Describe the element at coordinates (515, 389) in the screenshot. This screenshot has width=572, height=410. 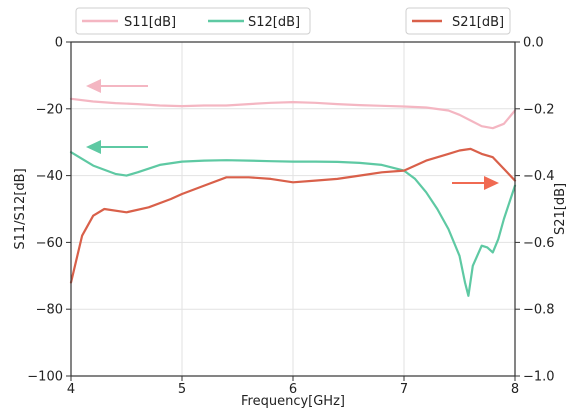
I see `x-tick-label: 8` at that location.